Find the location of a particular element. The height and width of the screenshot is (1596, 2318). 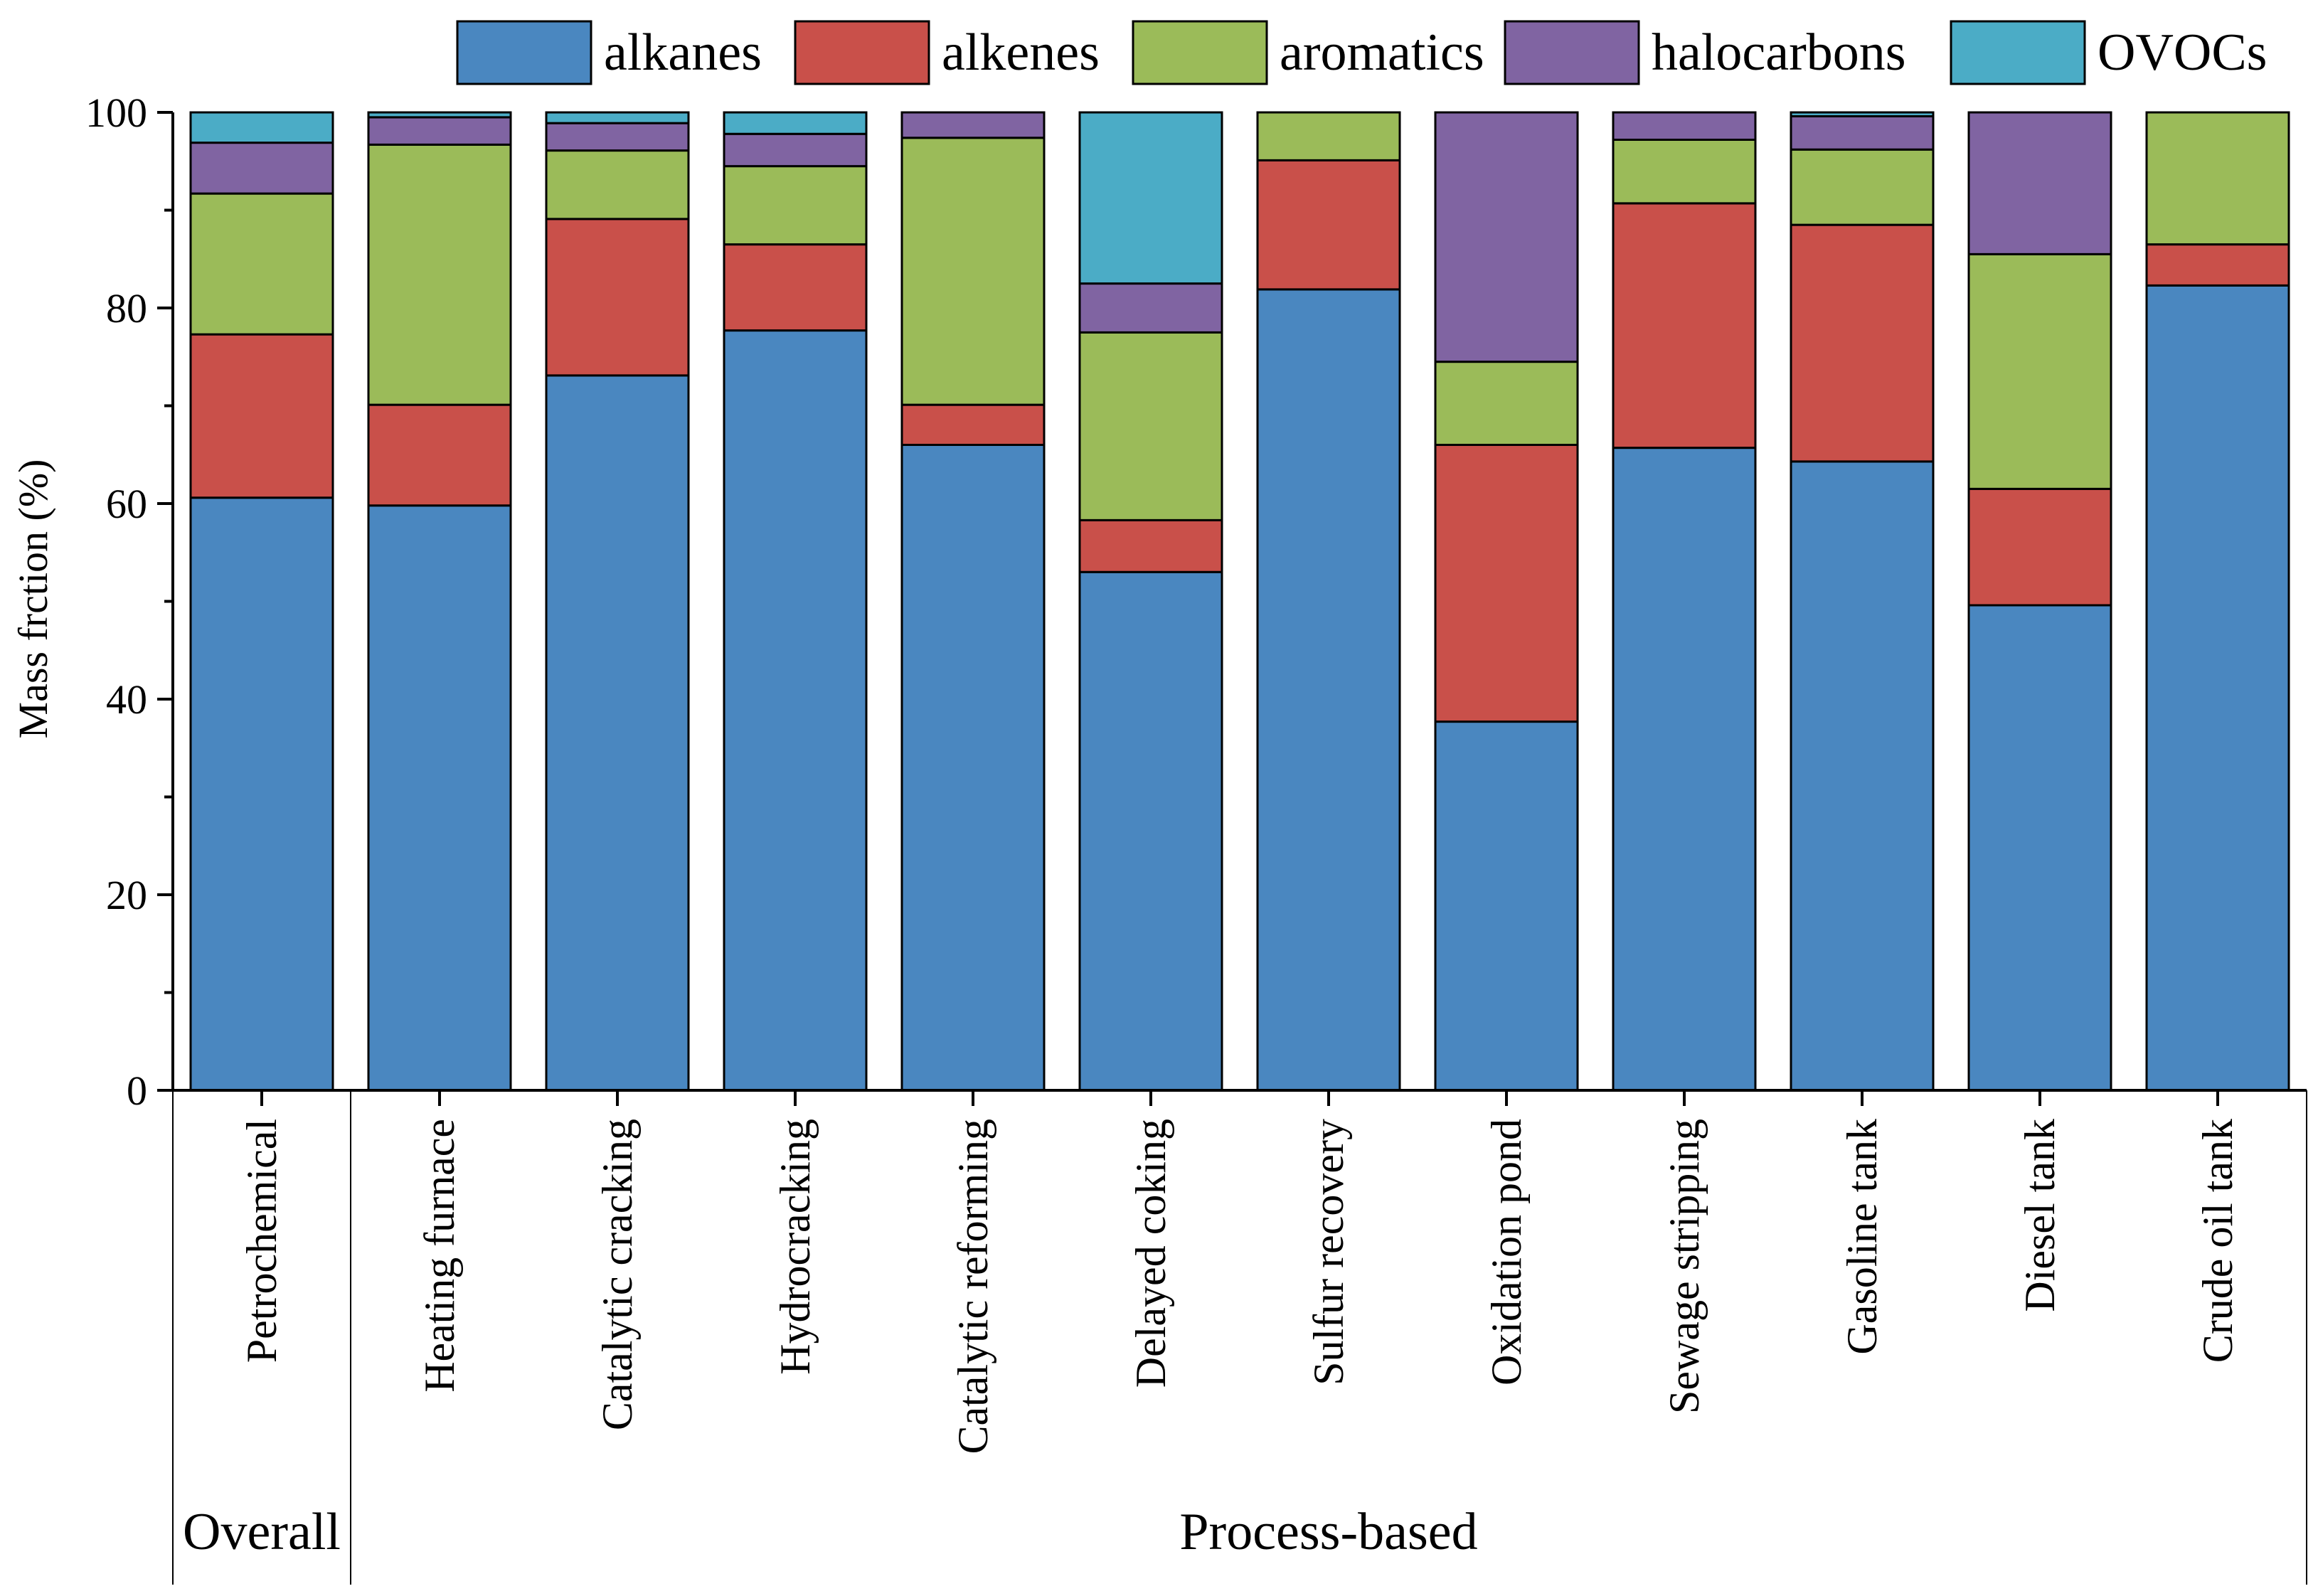

category-label-catalytic-reforming: Catalytic reforming is located at coordinates (973, 1286).